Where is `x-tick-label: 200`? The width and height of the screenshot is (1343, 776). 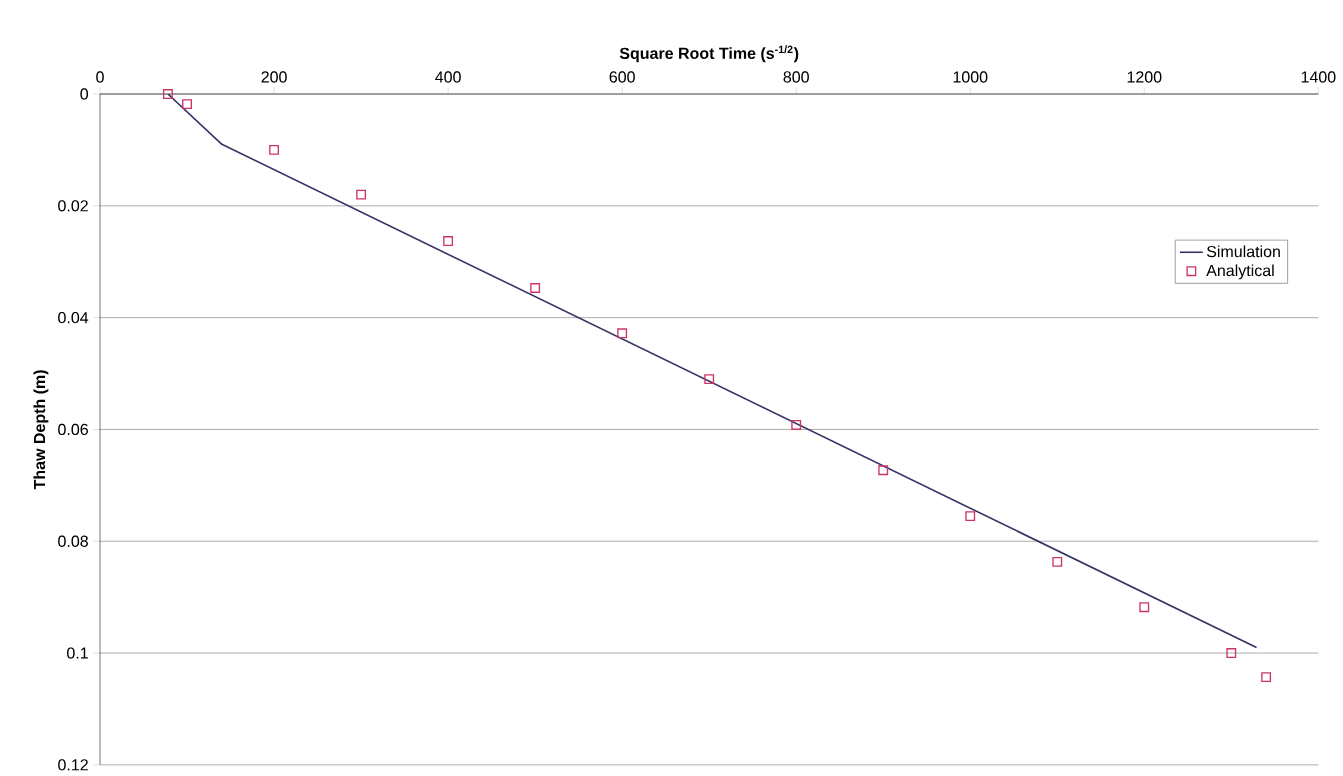 x-tick-label: 200 is located at coordinates (274, 77).